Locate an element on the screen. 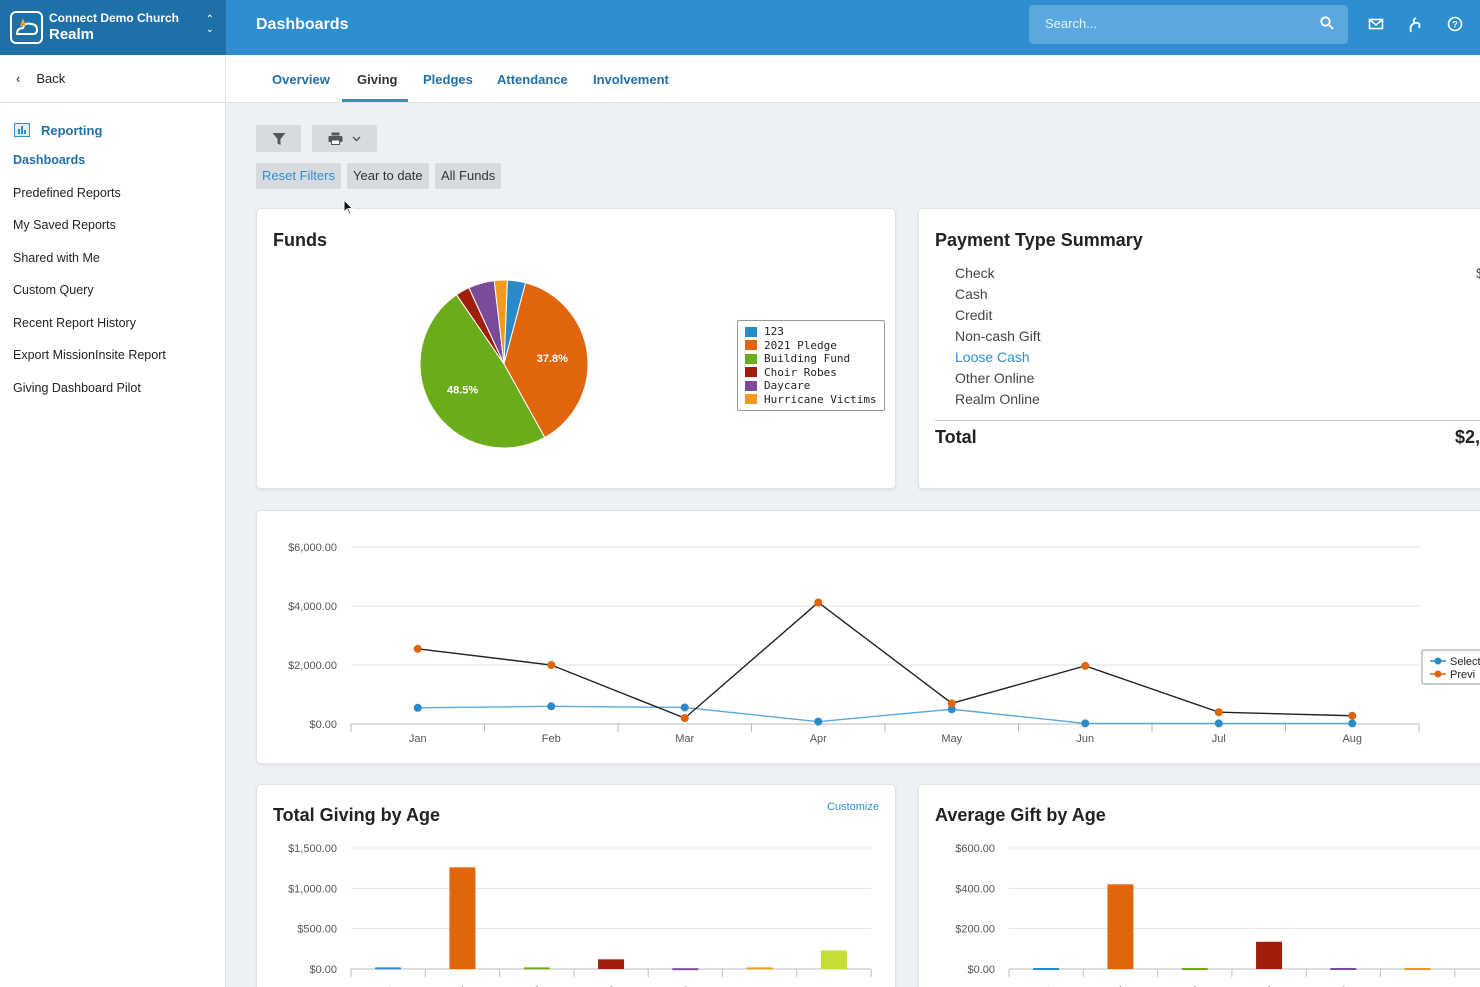 The image size is (1480, 987). org-switcher: Connect Demo Church Realm ⌃ ⌄ is located at coordinates (113, 27).